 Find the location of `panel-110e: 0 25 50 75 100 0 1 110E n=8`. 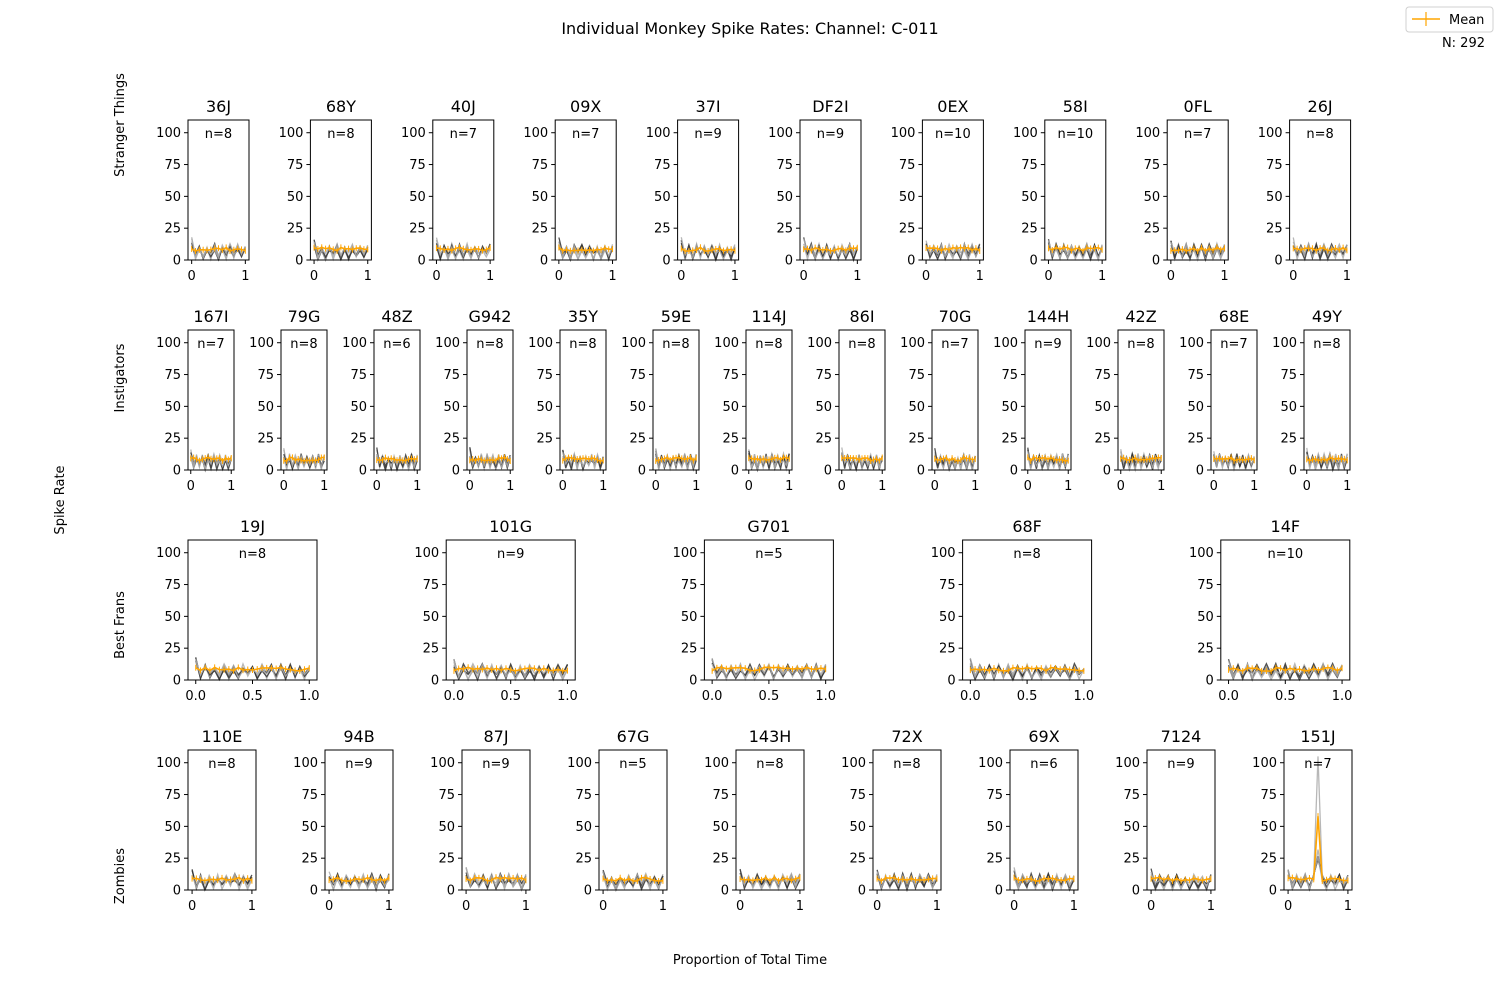

panel-110e: 0 25 50 75 100 0 1 110E n=8 is located at coordinates (206, 820).